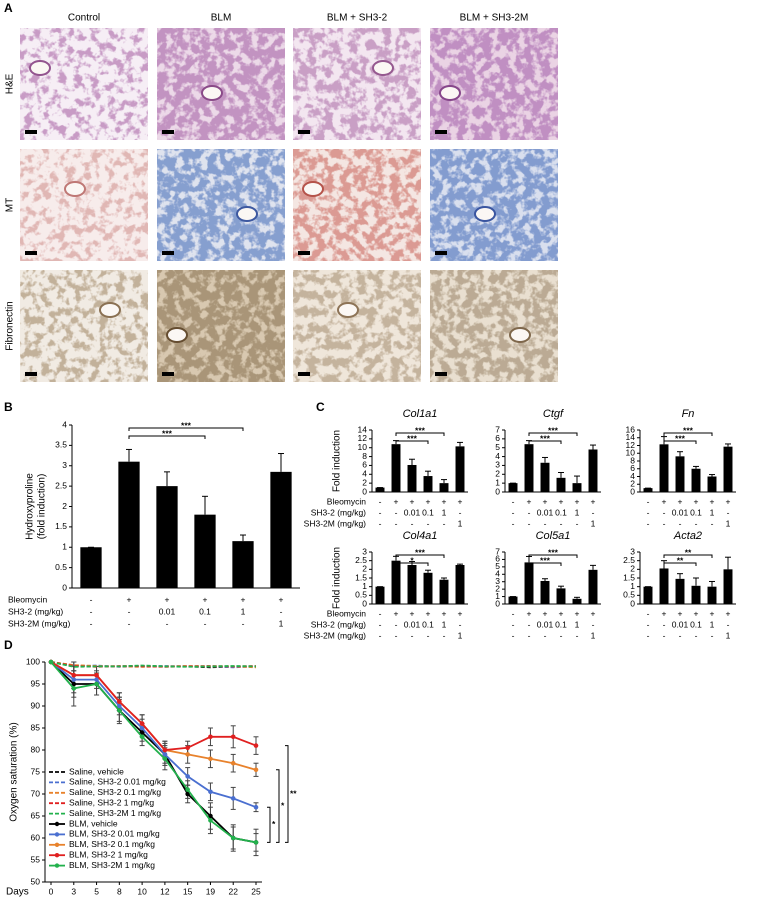  What do you see at coordinates (108, 854) in the screenshot?
I see `legend-label: BLM, SH3-2 1 mg/kg` at bounding box center [108, 854].